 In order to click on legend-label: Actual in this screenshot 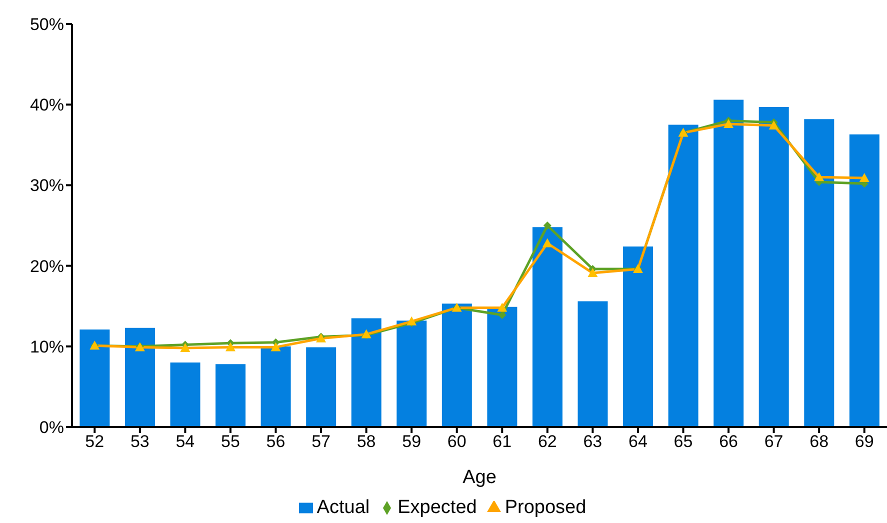, I will do `click(343, 507)`.